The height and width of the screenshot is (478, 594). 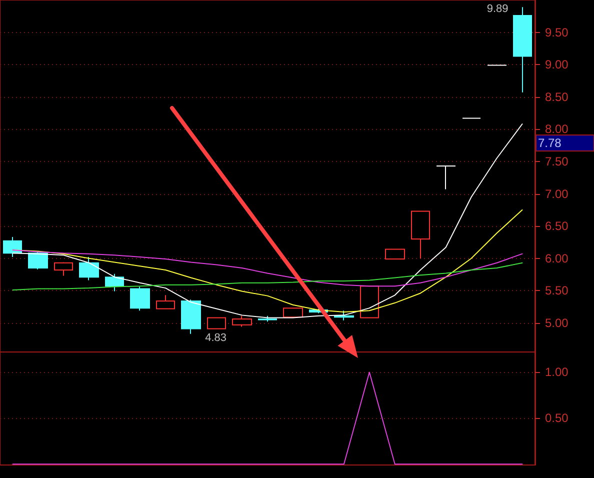 What do you see at coordinates (557, 97) in the screenshot?
I see `y-tick-label: 8.50` at bounding box center [557, 97].